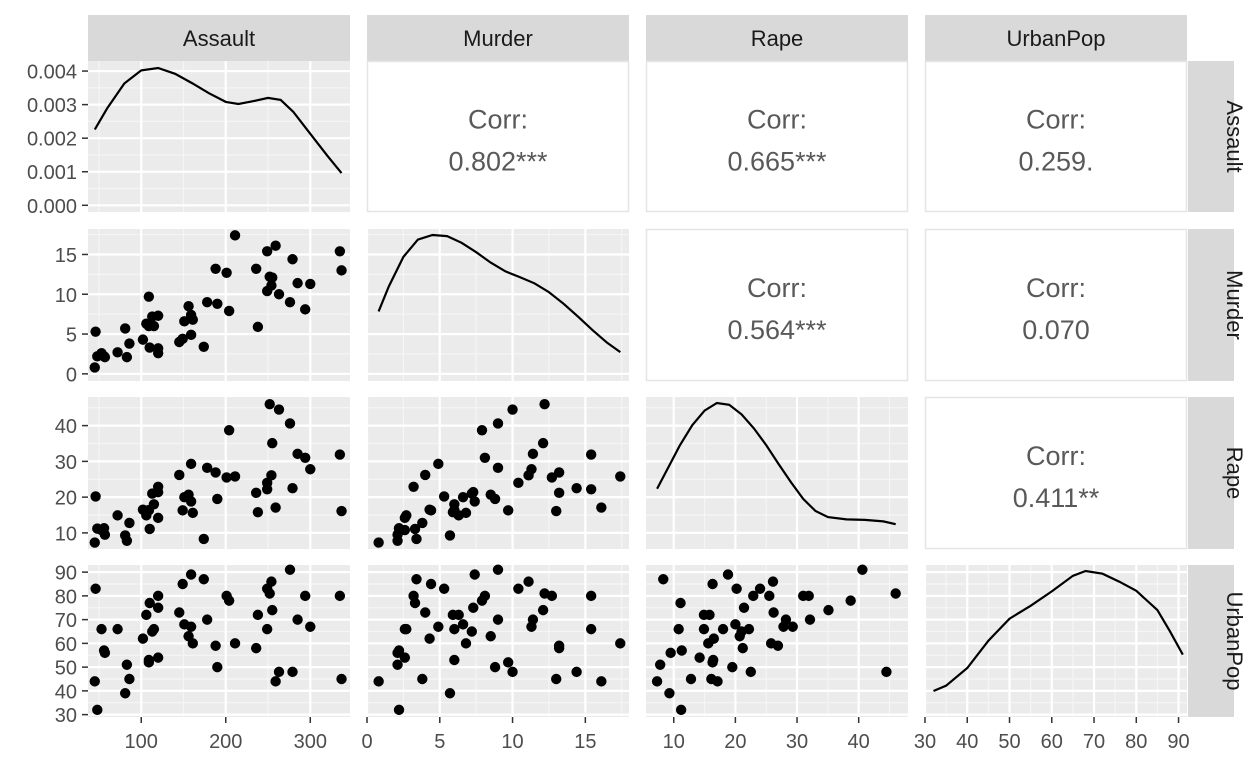 This screenshot has width=1248, height=768. I want to click on x-tick-label: 200, so click(225, 742).